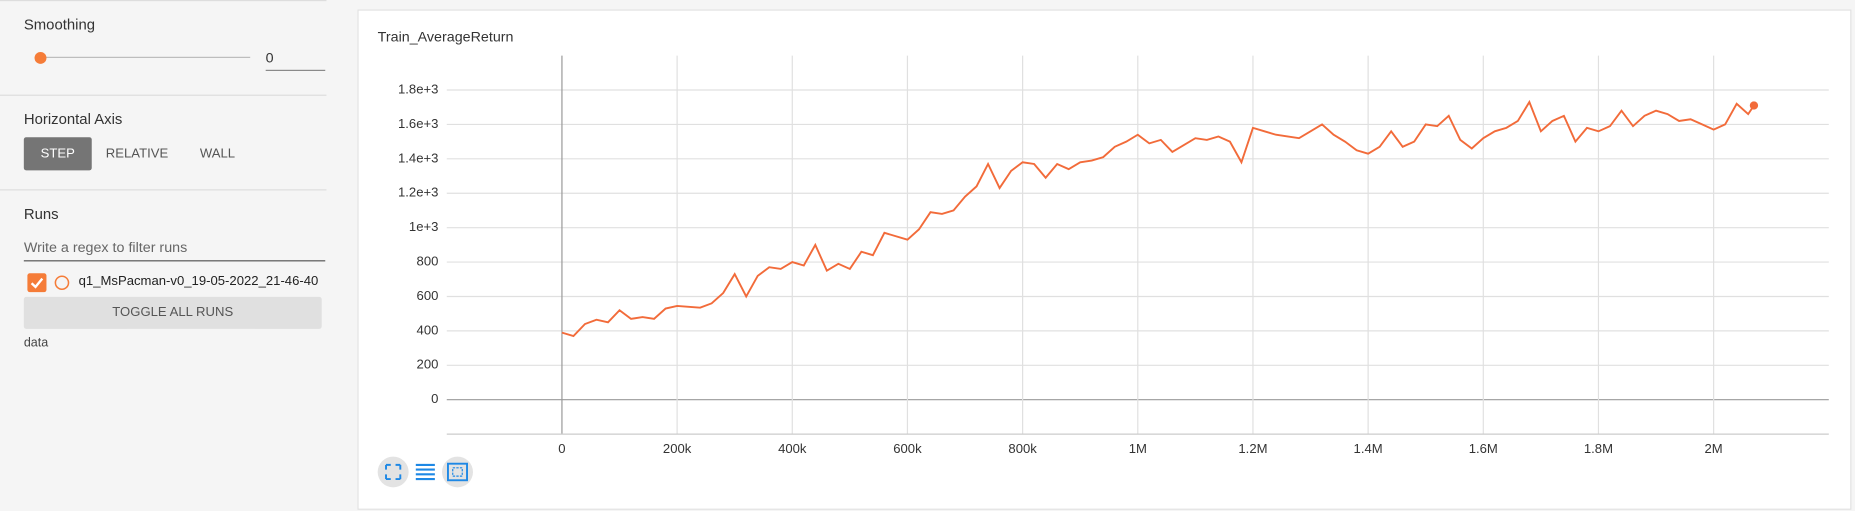  What do you see at coordinates (428, 261) in the screenshot?
I see `y-tick-label: 800` at bounding box center [428, 261].